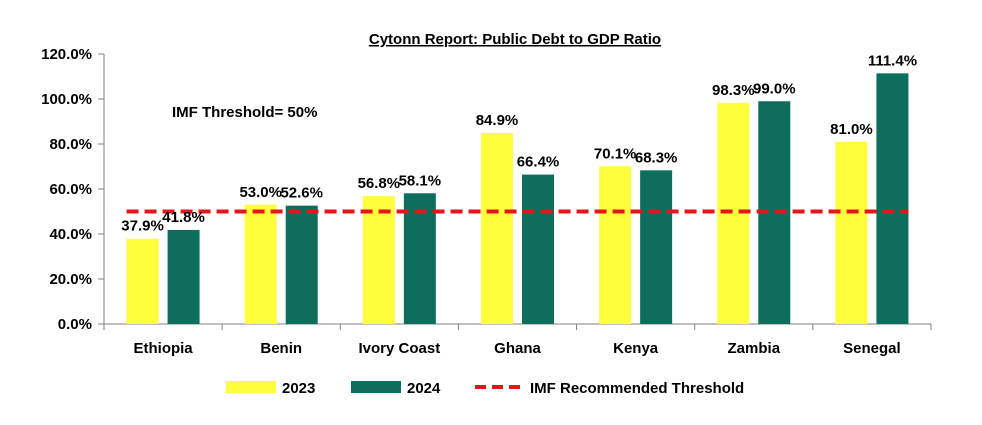 The height and width of the screenshot is (425, 982). What do you see at coordinates (70, 189) in the screenshot?
I see `y-tick-label: 60.0%` at bounding box center [70, 189].